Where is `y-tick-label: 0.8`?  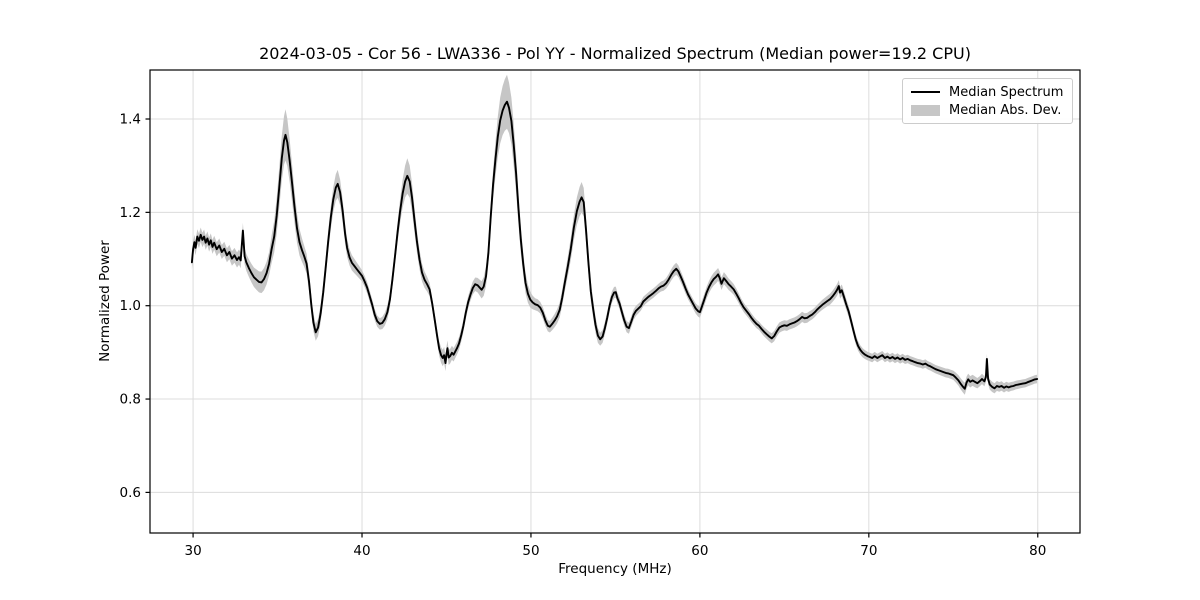 y-tick-label: 0.8 is located at coordinates (130, 400).